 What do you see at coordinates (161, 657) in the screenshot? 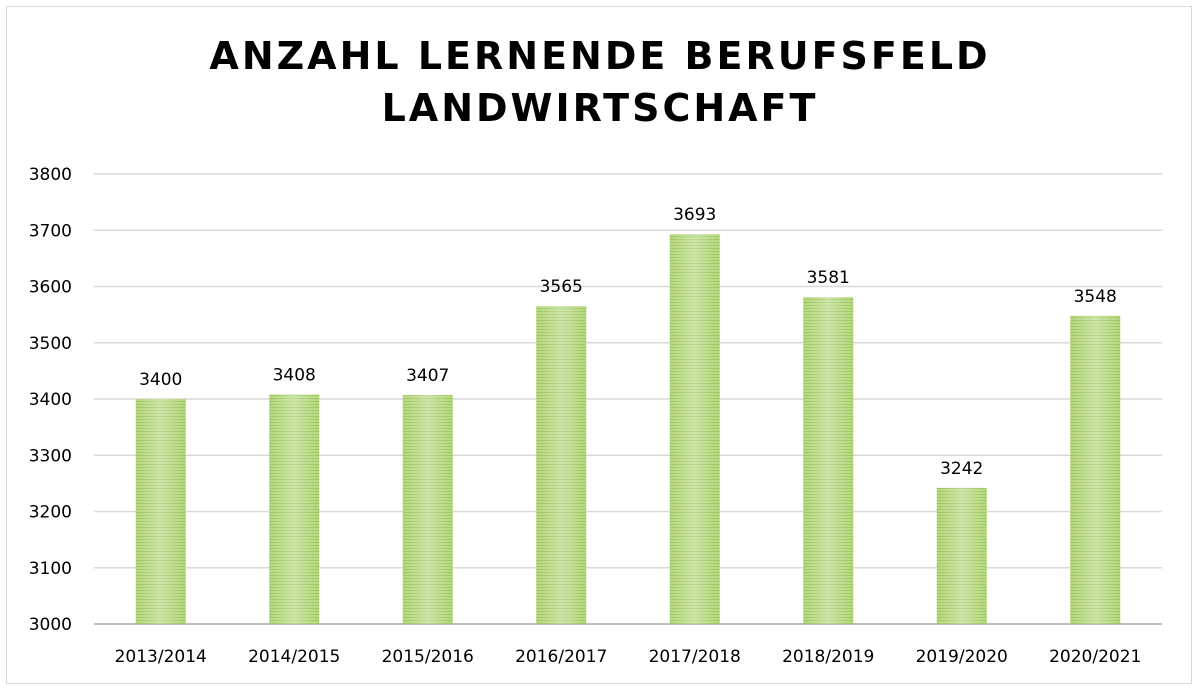
I see `x-tick-label: 2013/2014` at bounding box center [161, 657].